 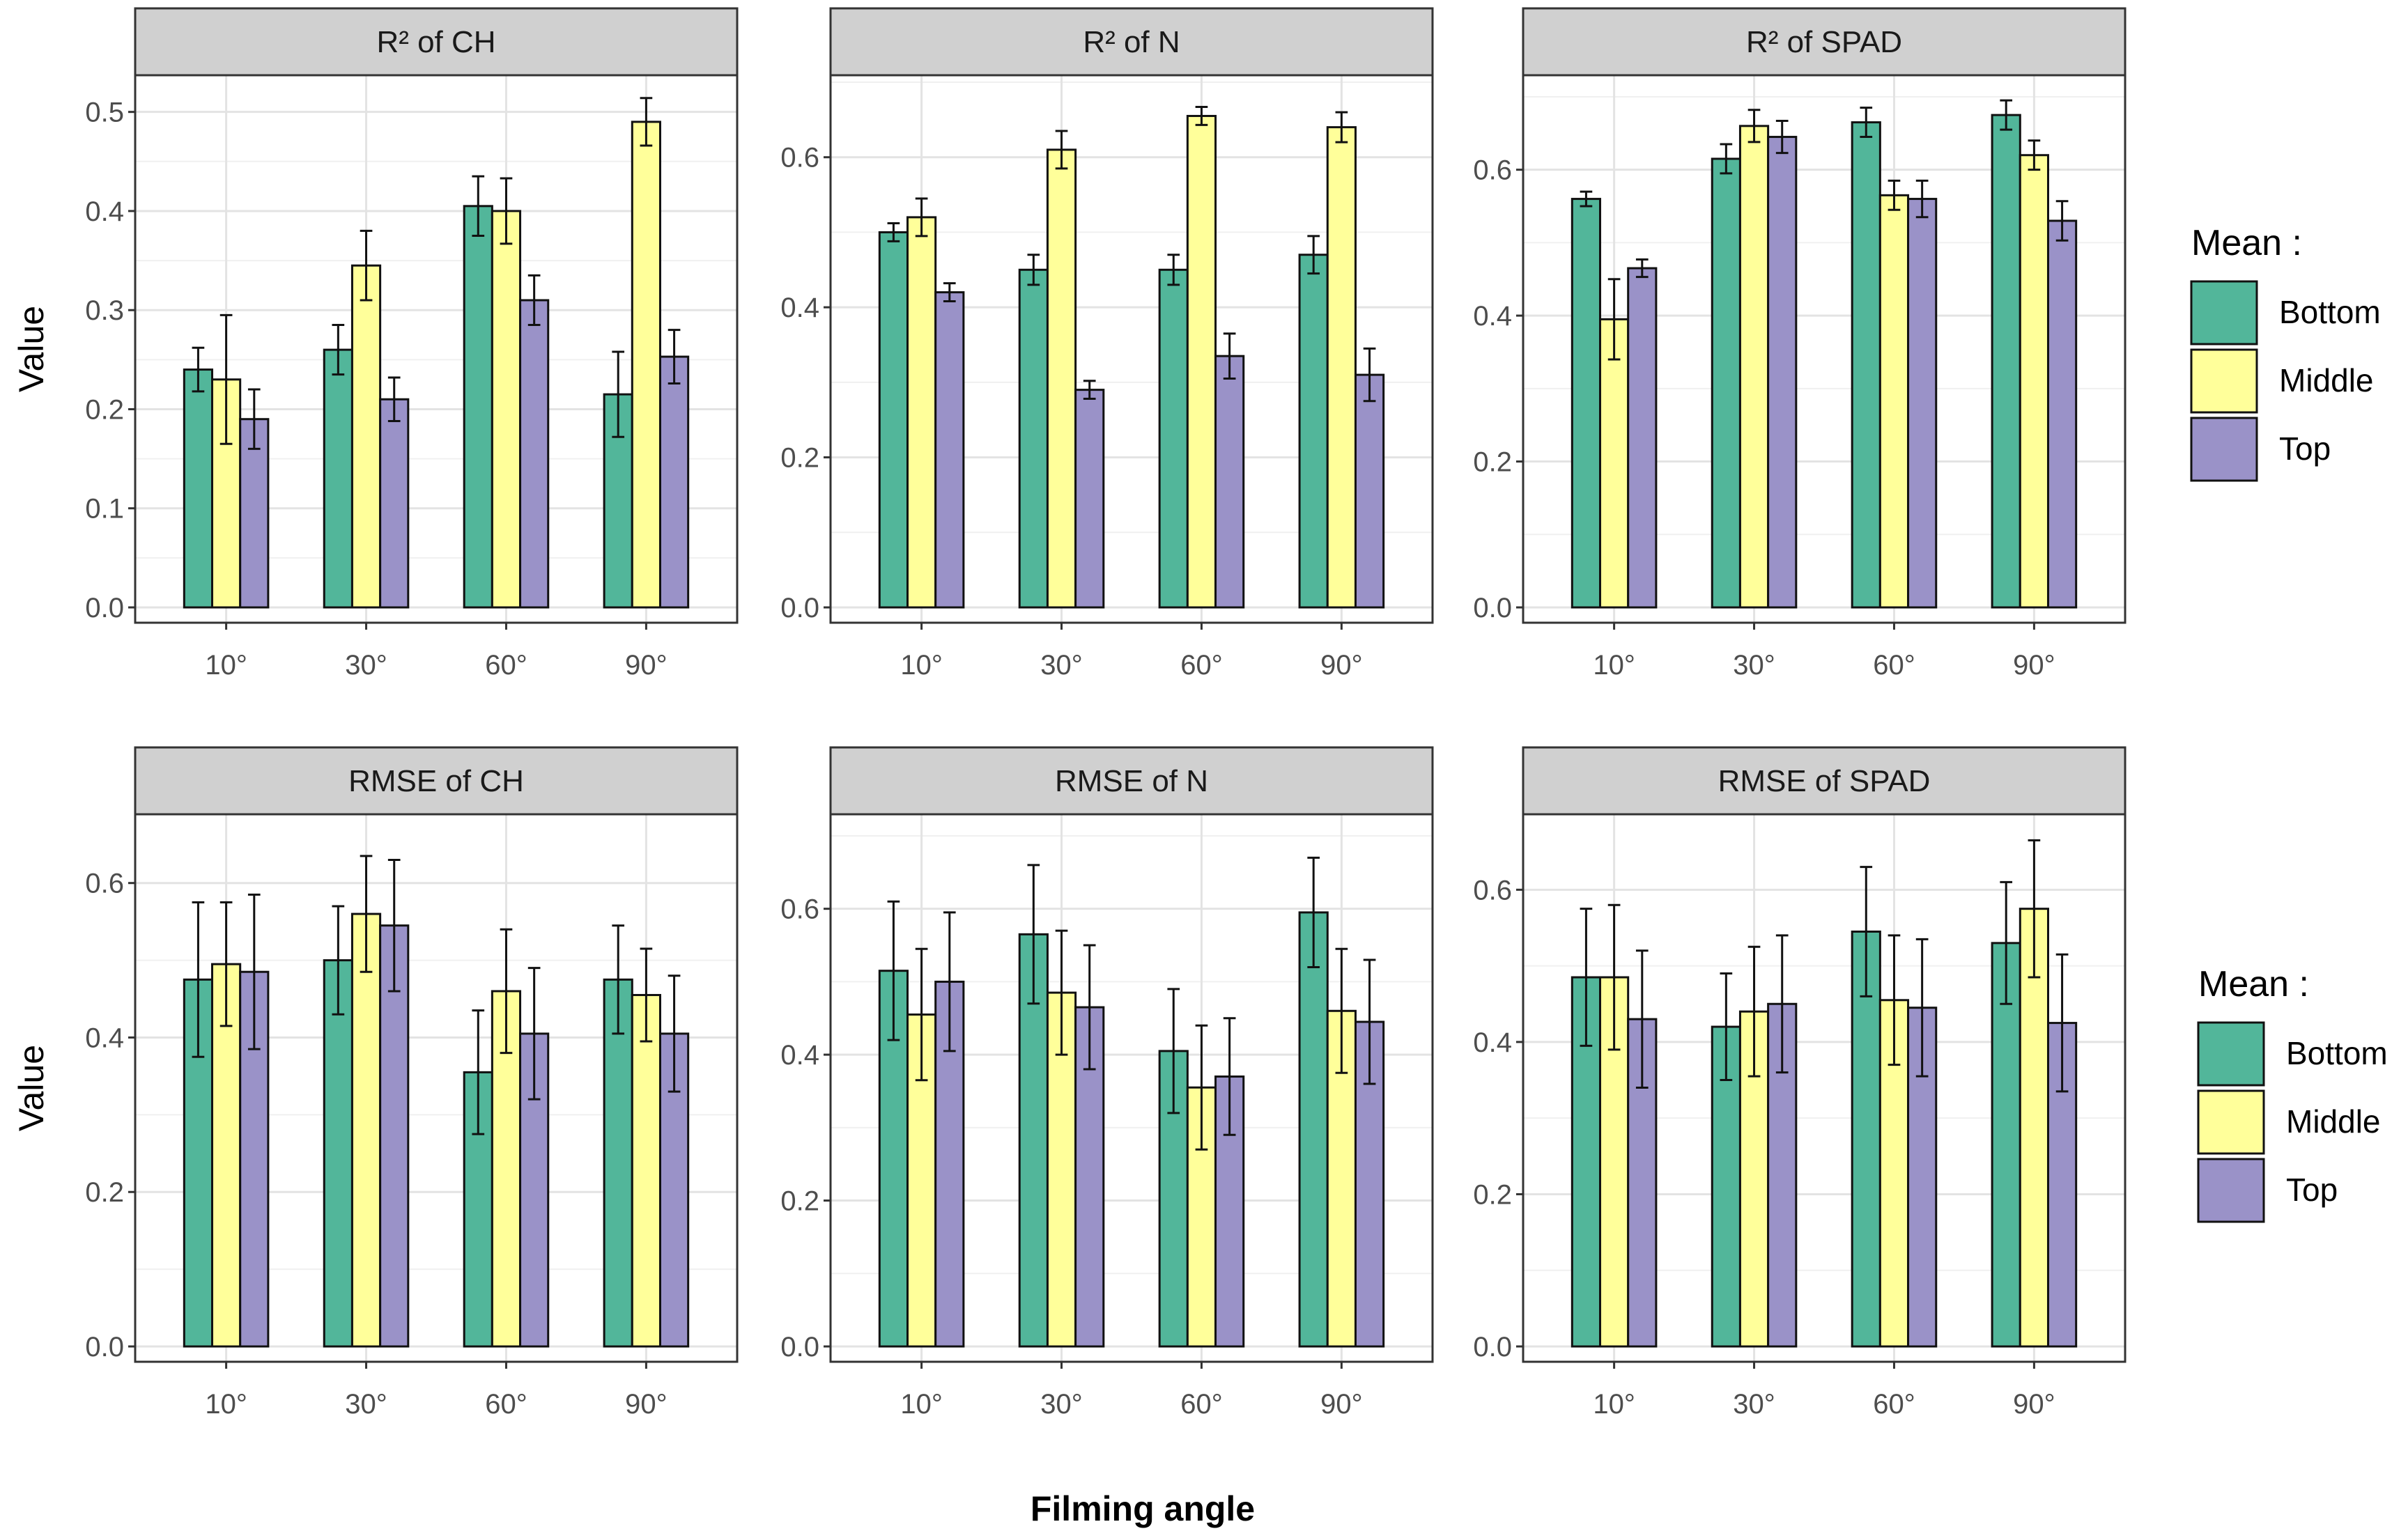 I want to click on facet-title: RMSE of SPAD, so click(x=1825, y=781).